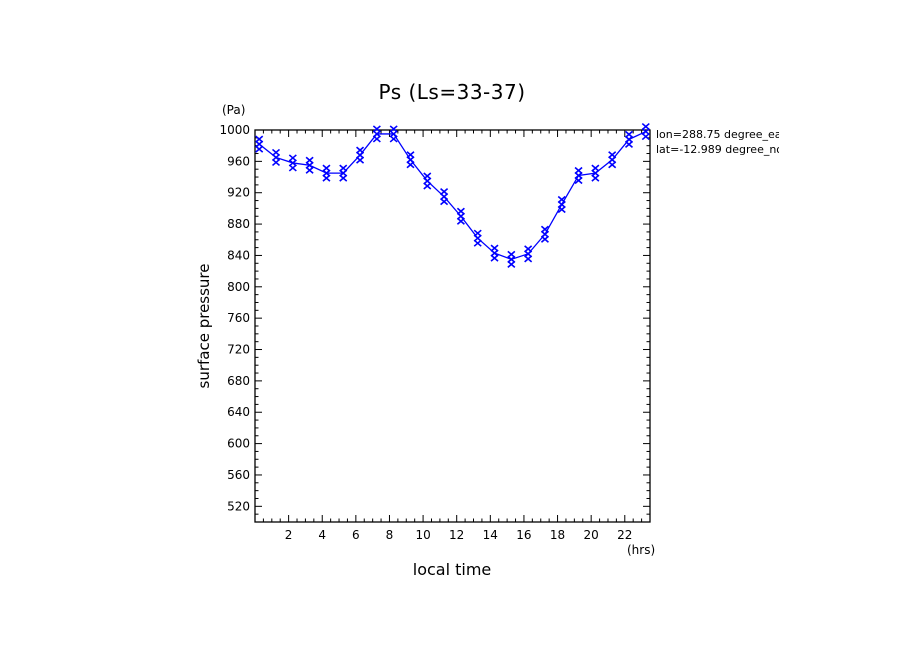 The width and height of the screenshot is (904, 654). I want to click on y-tick-label: 760, so click(238, 318).